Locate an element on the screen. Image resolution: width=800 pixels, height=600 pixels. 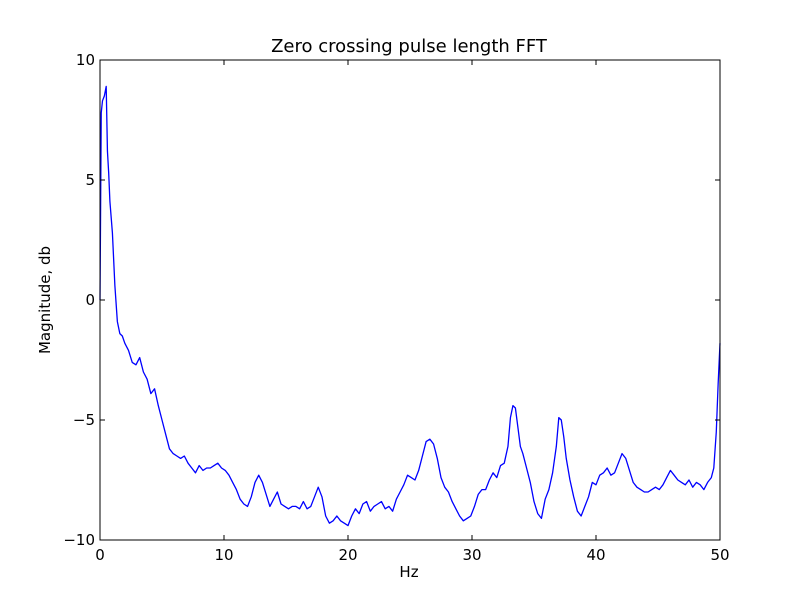
y-tick-label: 5 is located at coordinates (90, 180).